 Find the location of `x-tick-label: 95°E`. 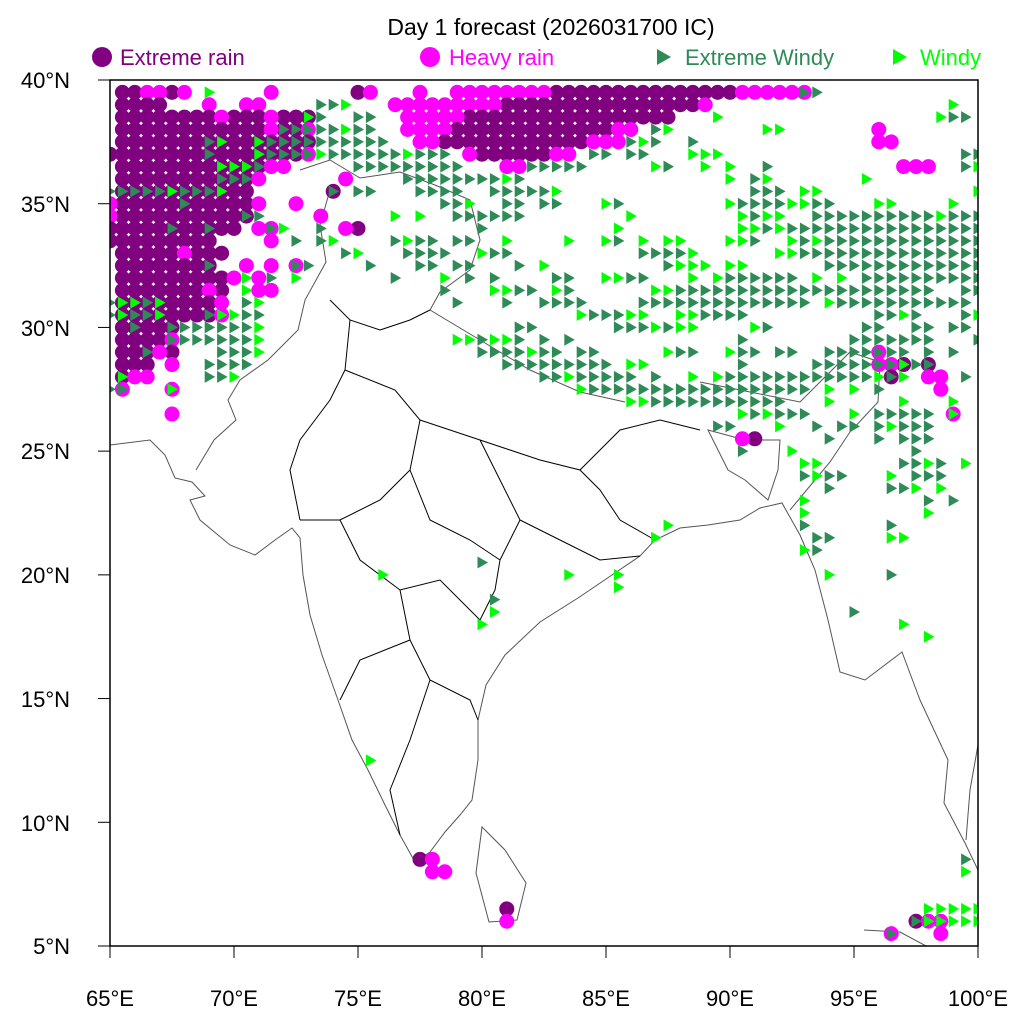

x-tick-label: 95°E is located at coordinates (854, 998).